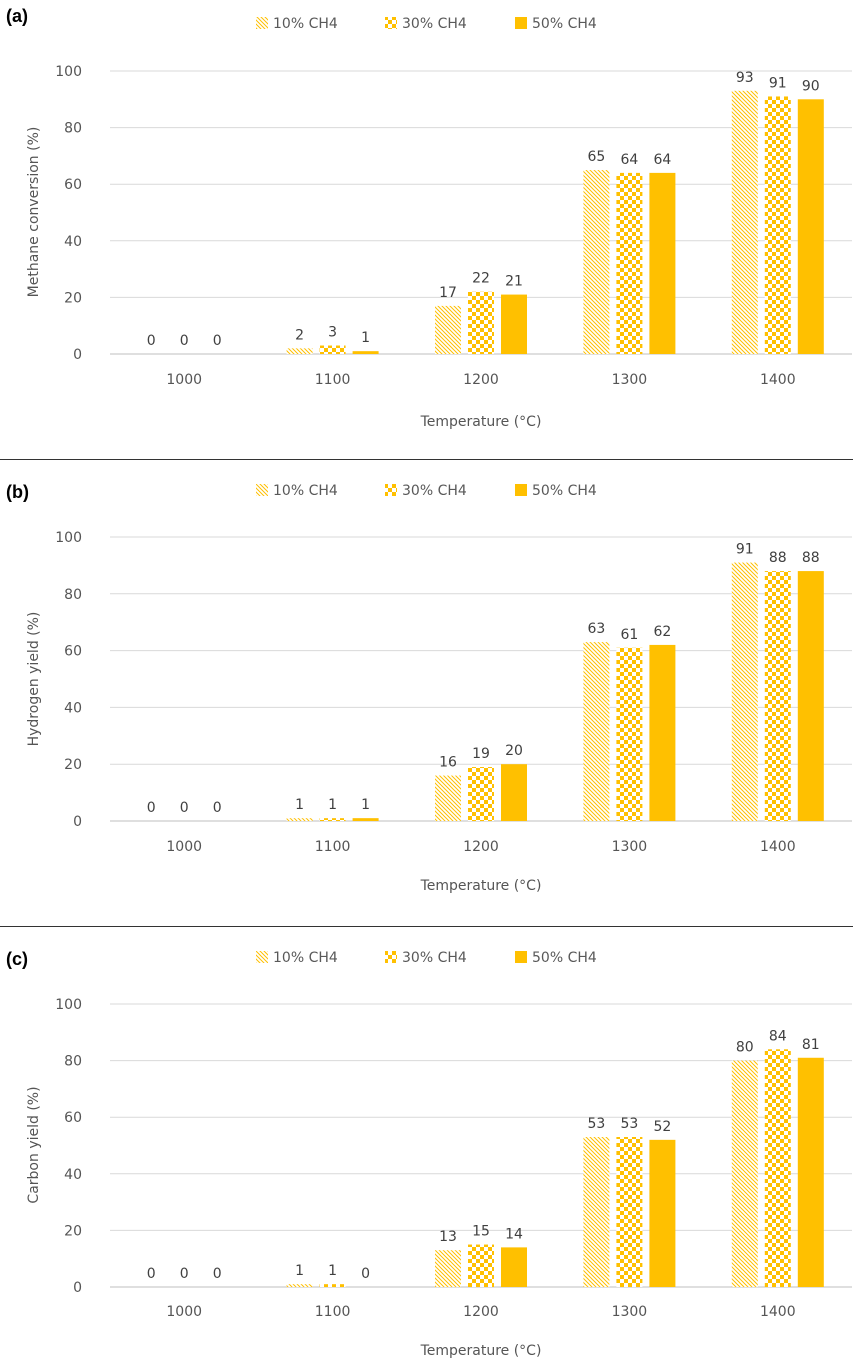 The height and width of the screenshot is (1369, 853). What do you see at coordinates (73, 1062) in the screenshot?
I see `y-tick-label: 80` at bounding box center [73, 1062].